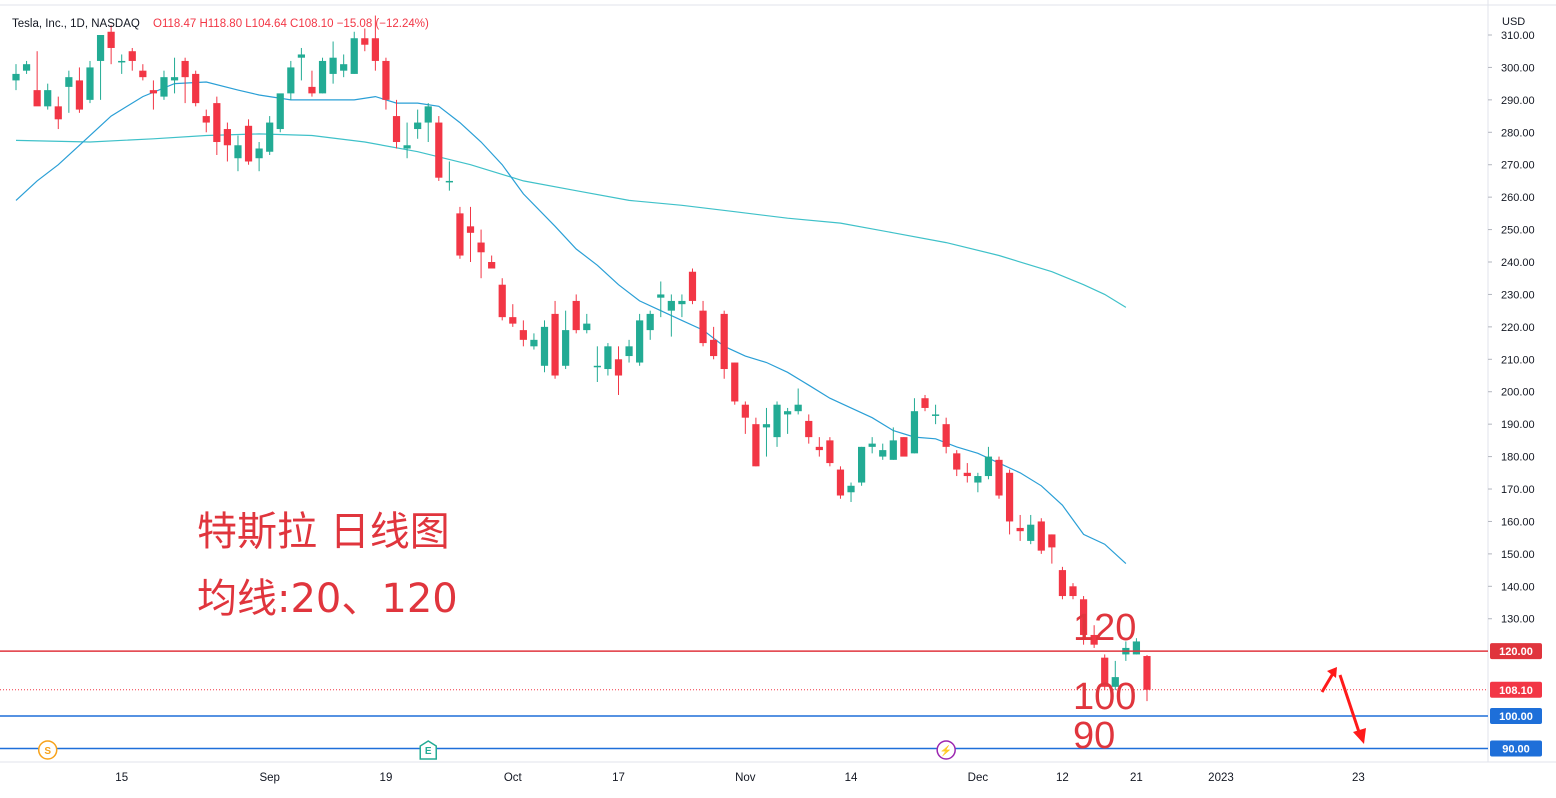 The width and height of the screenshot is (1556, 798). Describe the element at coordinates (1104, 628) in the screenshot. I see `label-120: 120` at that location.